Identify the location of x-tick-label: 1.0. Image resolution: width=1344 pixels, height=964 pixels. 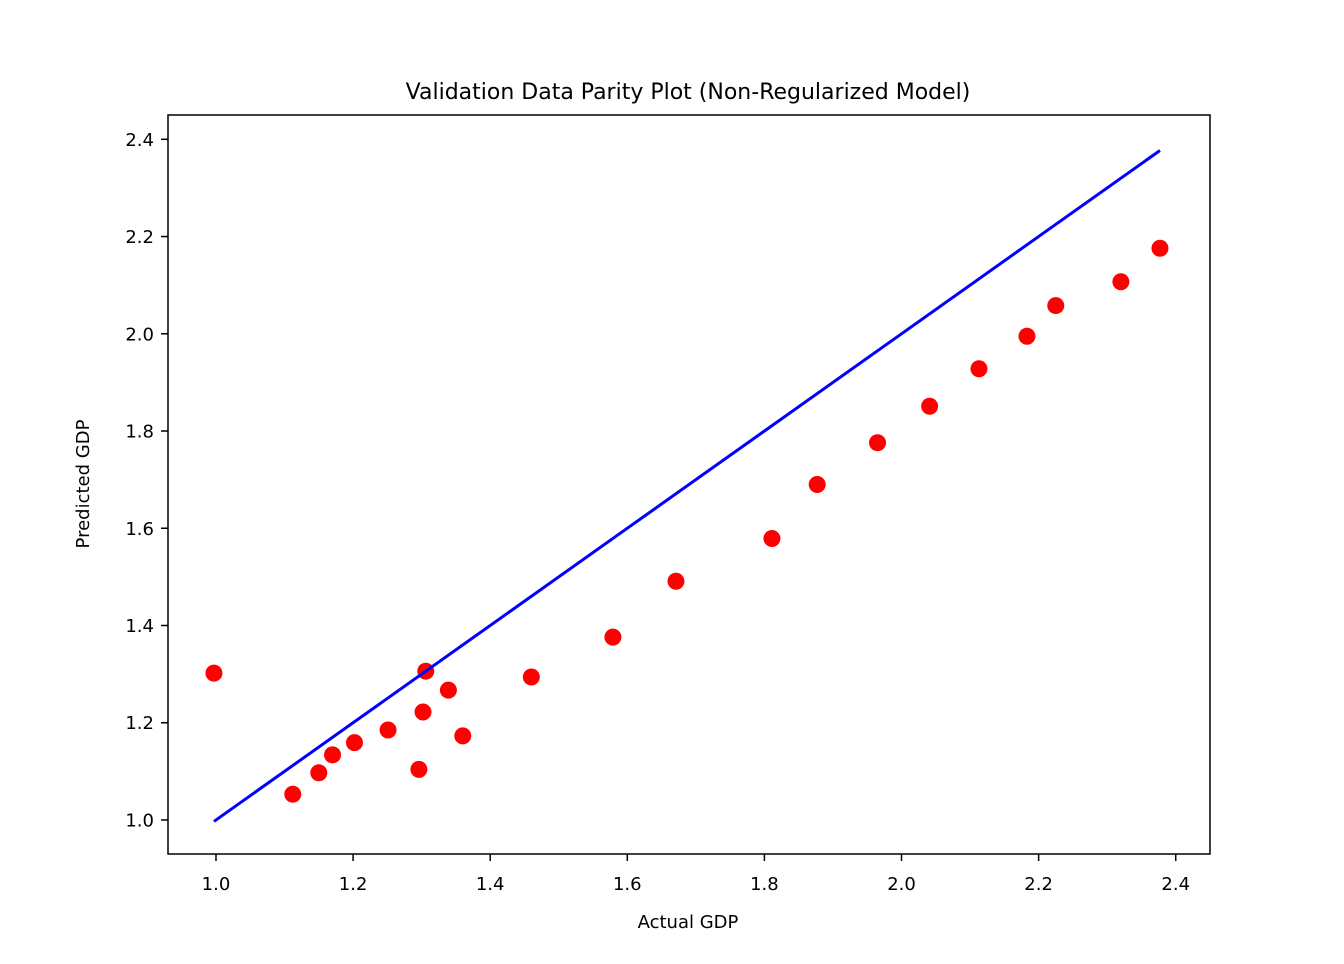
(216, 884).